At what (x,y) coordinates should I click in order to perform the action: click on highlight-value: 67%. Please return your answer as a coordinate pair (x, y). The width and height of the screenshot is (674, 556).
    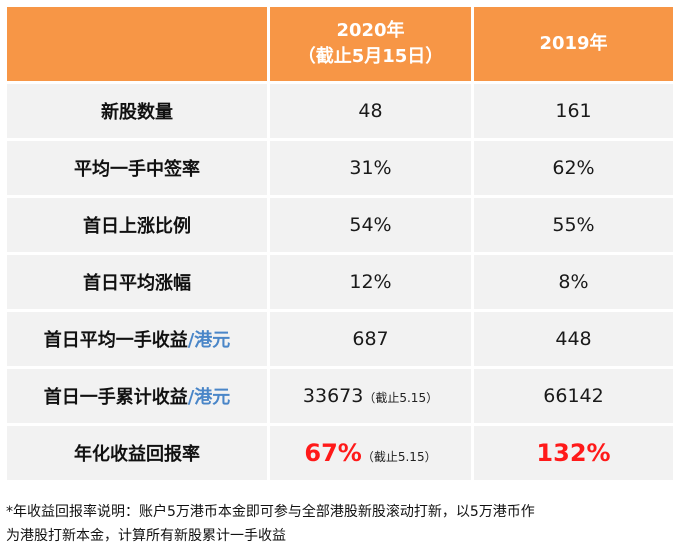
    Looking at the image, I should click on (333, 453).